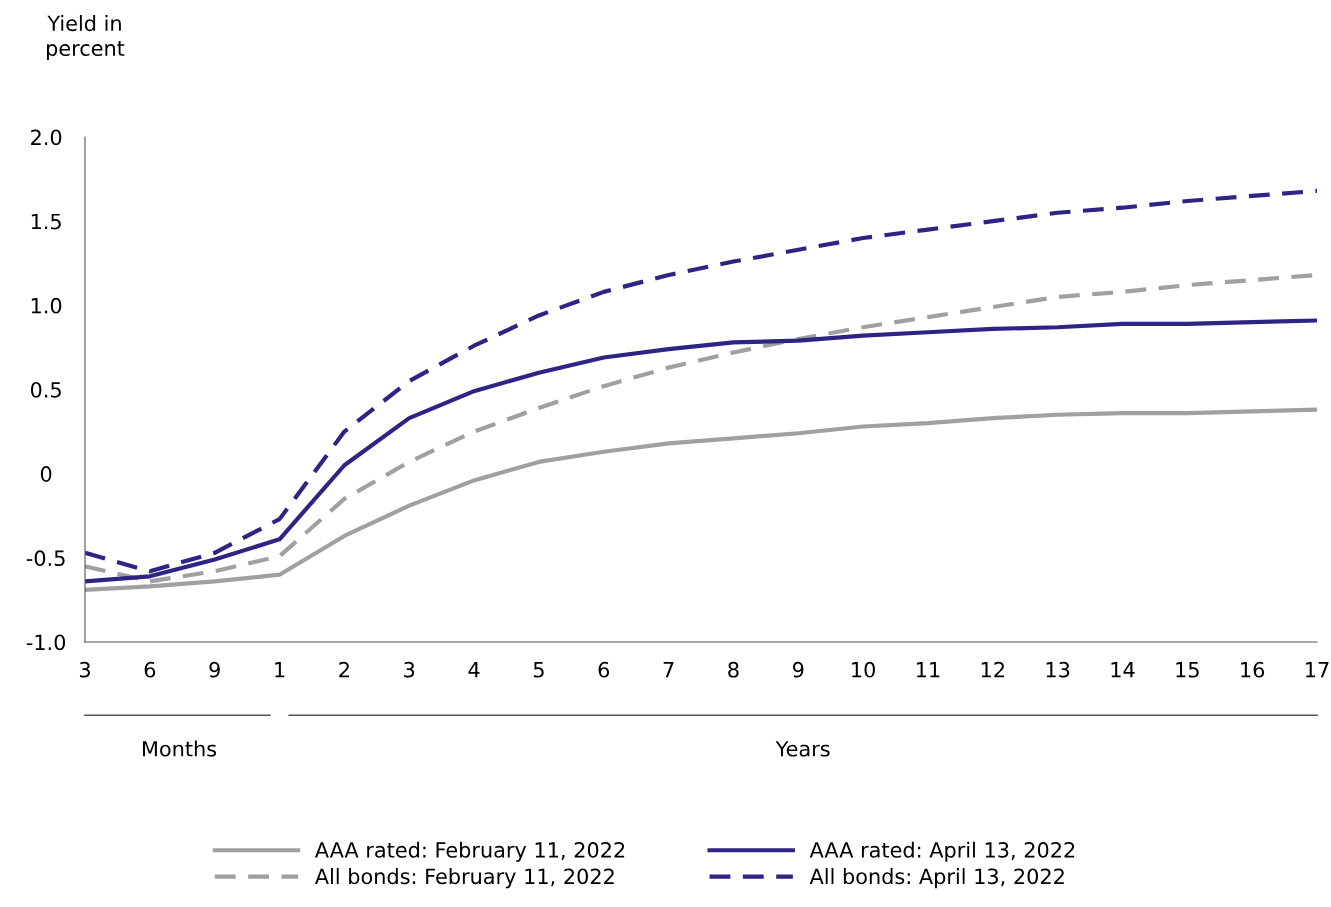  Describe the element at coordinates (1058, 669) in the screenshot. I see `x-tick-label: 13` at that location.